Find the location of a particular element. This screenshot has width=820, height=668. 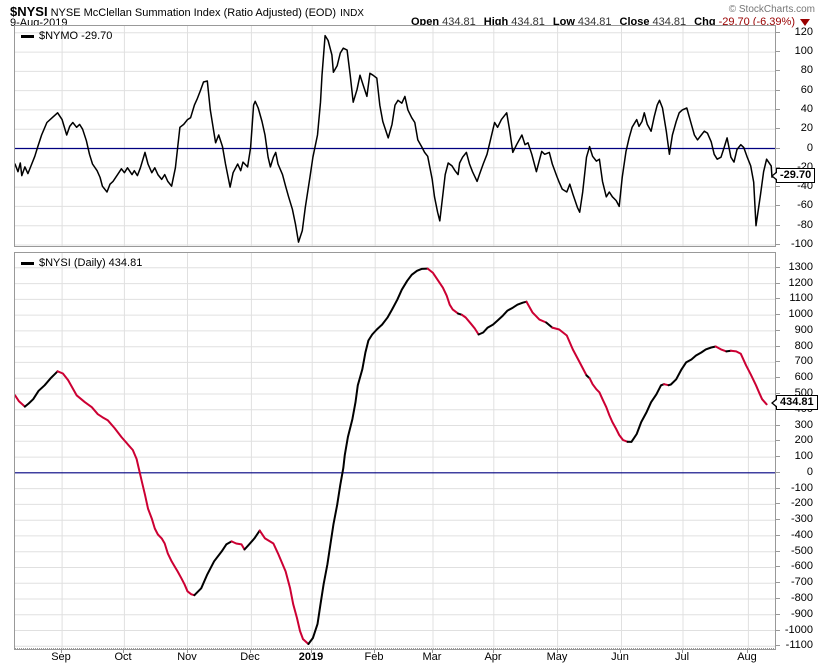

x-axis-label: May is located at coordinates (557, 657).